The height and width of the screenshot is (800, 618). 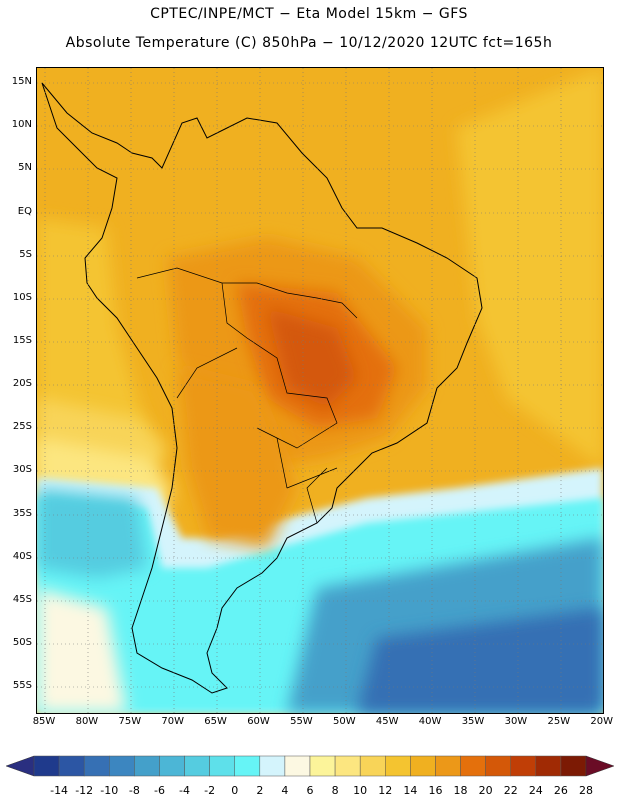 What do you see at coordinates (516, 721) in the screenshot?
I see `lon-tick-label: 30W` at bounding box center [516, 721].